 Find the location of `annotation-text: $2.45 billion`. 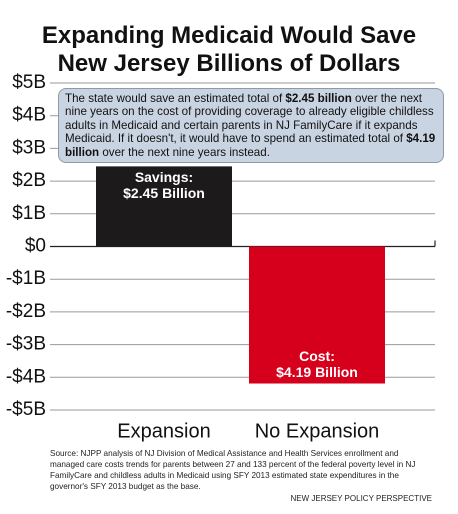

annotation-text: $2.45 billion is located at coordinates (318, 98).